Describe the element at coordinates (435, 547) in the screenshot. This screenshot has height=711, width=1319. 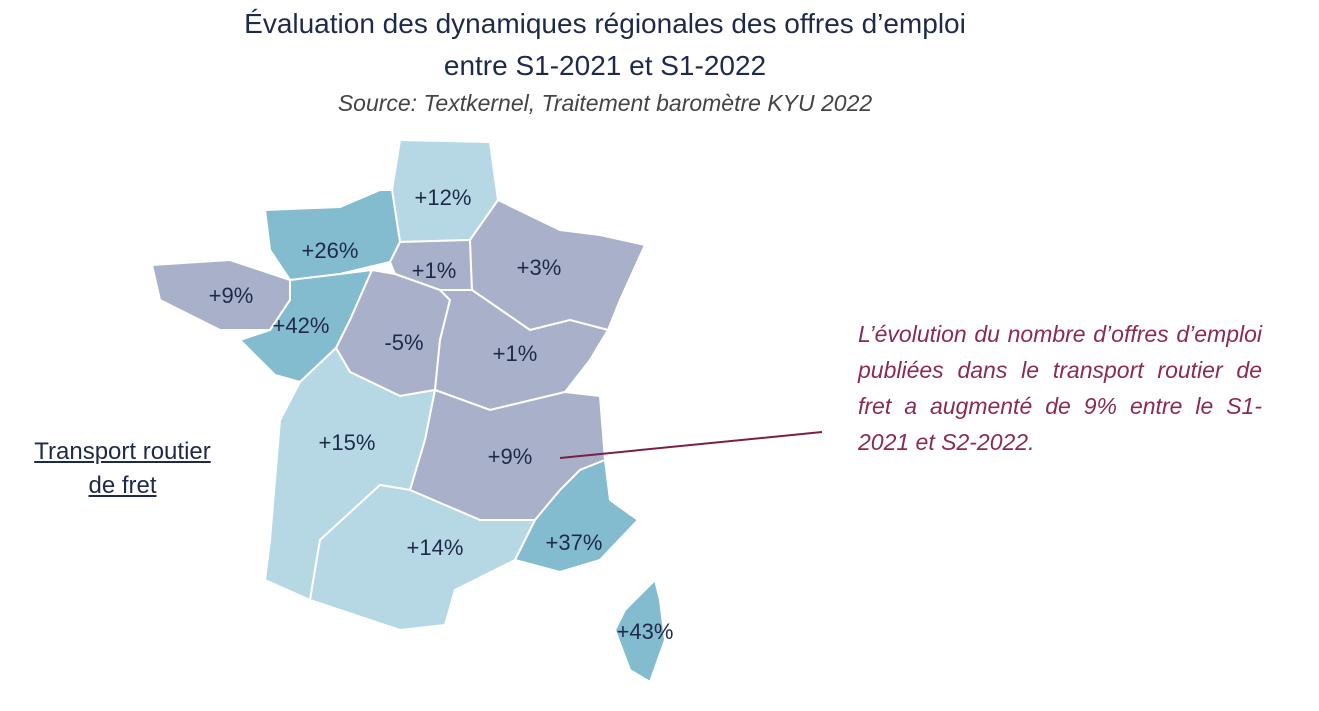
I see `region-label: +14%` at that location.